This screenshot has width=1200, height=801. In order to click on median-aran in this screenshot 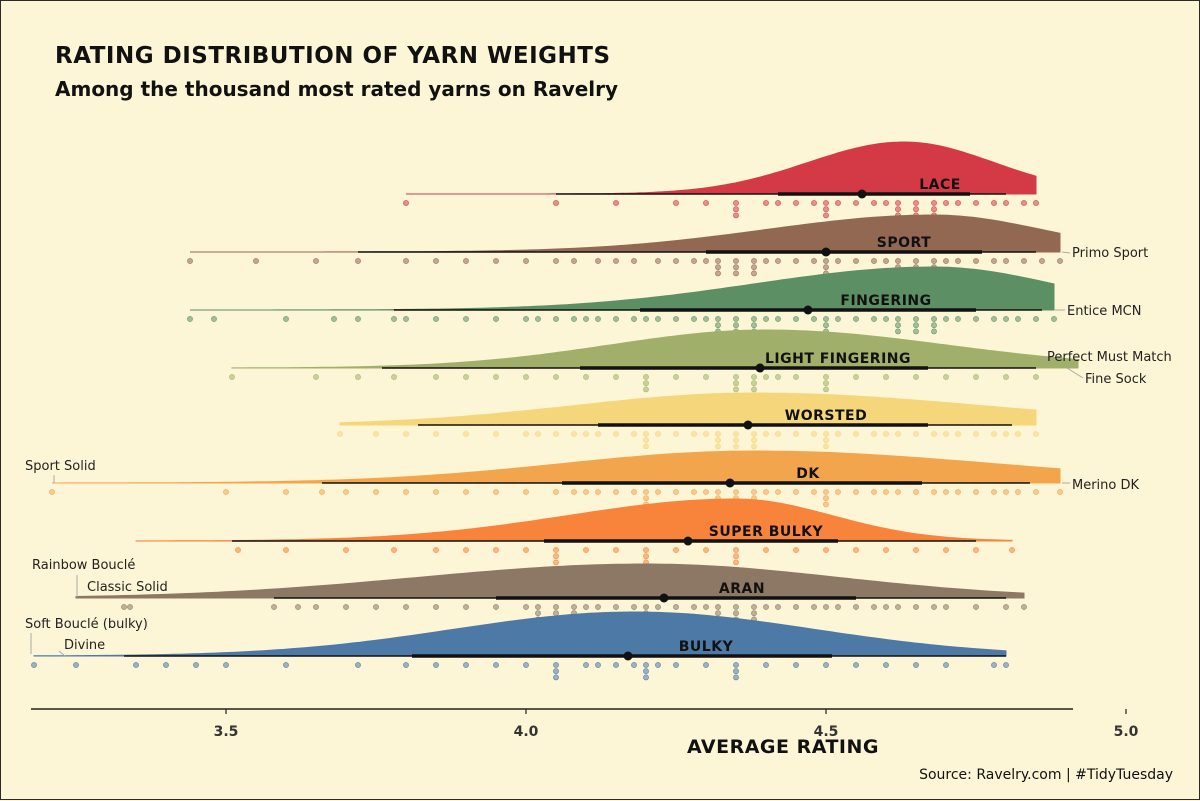, I will do `click(664, 598)`.